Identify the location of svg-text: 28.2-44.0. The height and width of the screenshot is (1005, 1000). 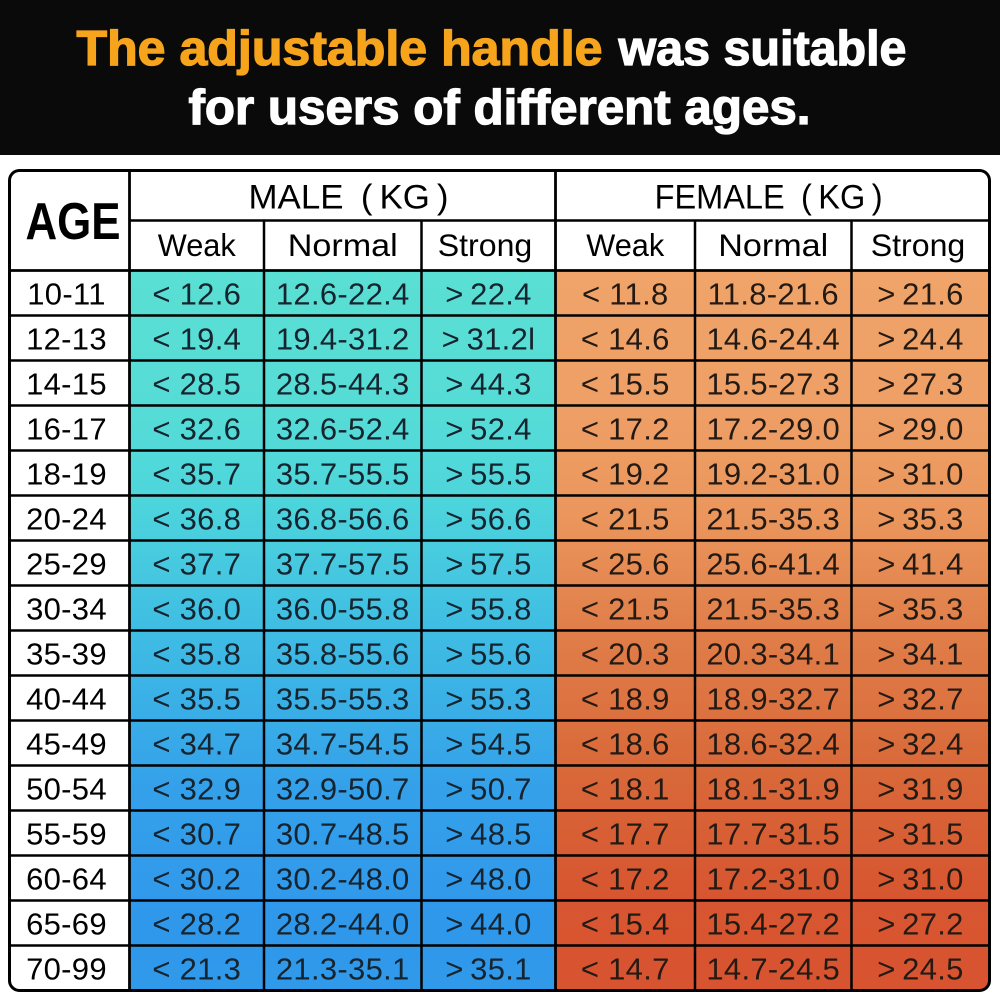
(343, 923).